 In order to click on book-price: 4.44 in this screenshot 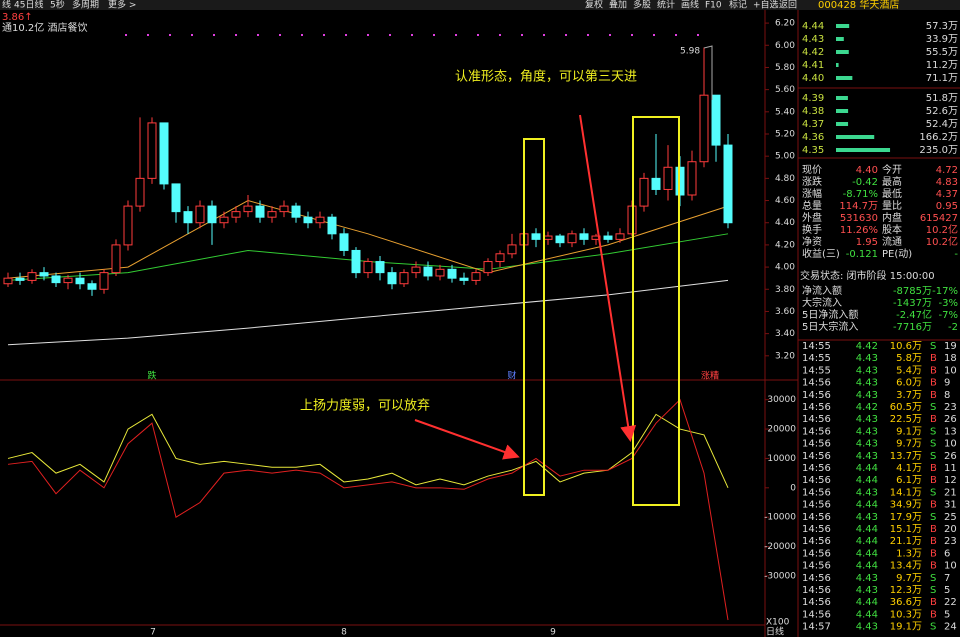, I will do `click(813, 26)`.